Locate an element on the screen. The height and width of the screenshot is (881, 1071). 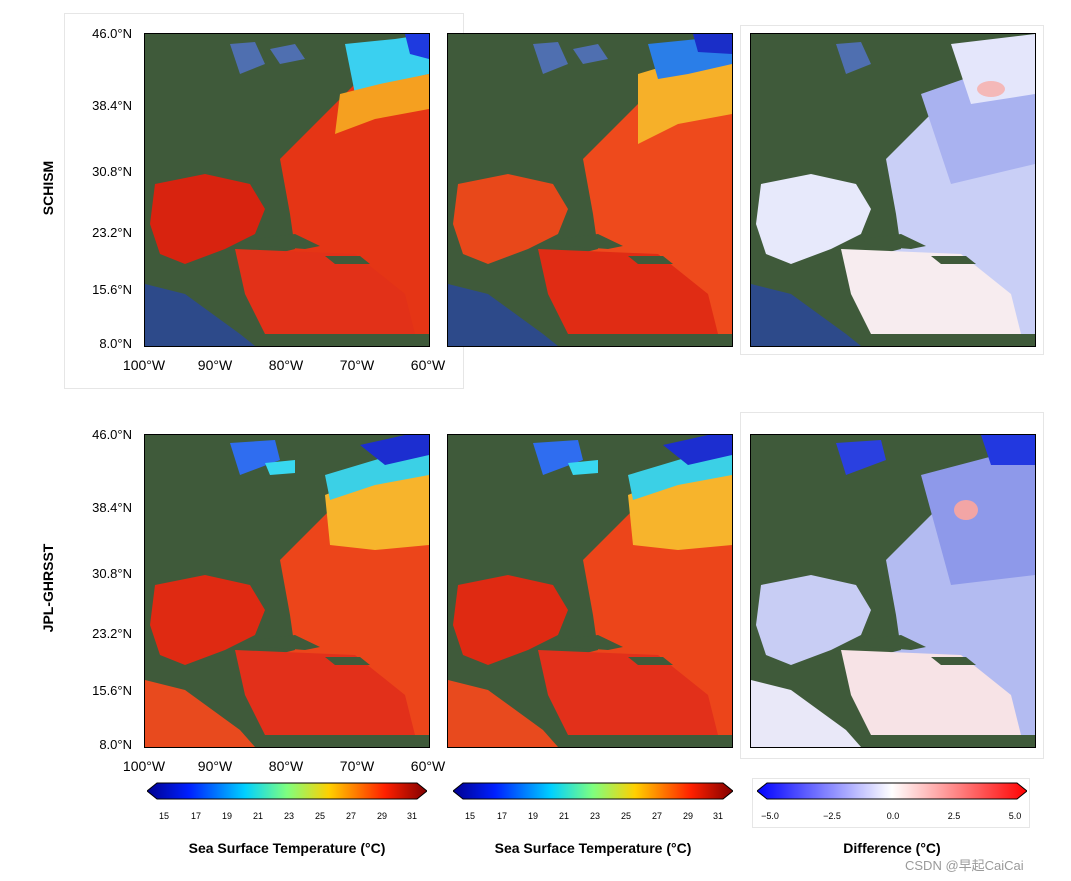
figure-frame-top-right is located at coordinates (892, 190).